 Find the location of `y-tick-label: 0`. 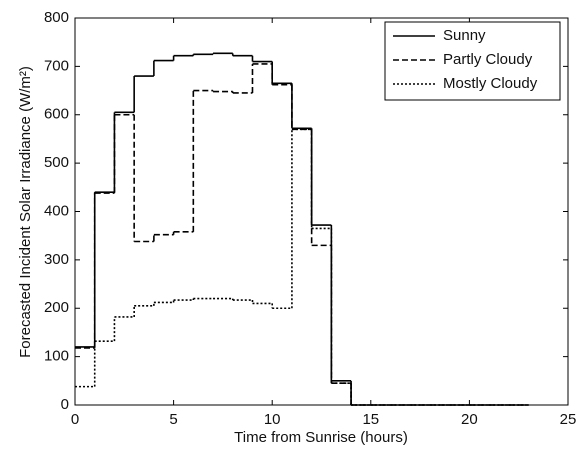

y-tick-label: 0 is located at coordinates (65, 404).